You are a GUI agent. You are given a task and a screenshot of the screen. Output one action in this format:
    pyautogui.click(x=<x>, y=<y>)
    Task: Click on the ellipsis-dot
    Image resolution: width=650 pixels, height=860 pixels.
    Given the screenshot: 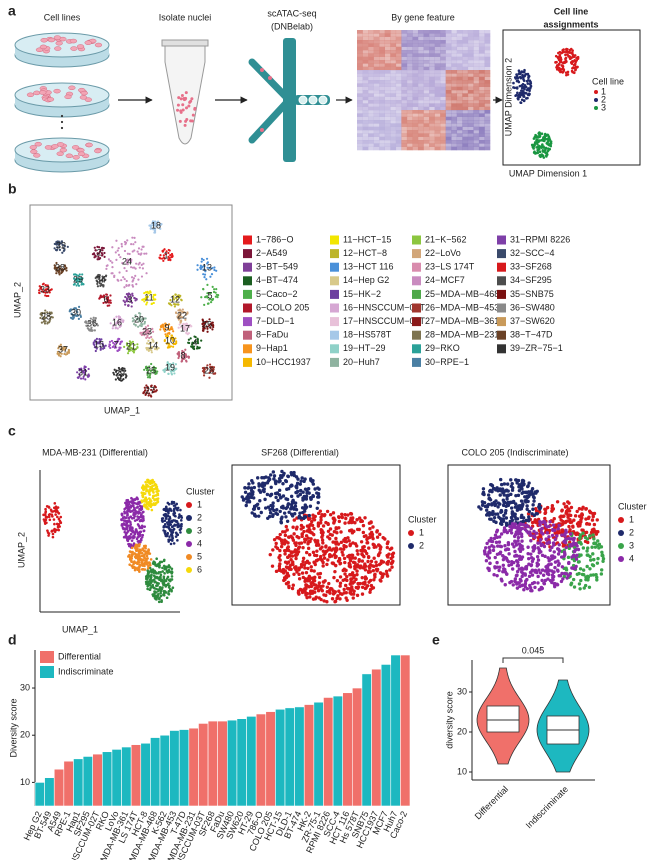 What is the action you would take?
    pyautogui.click(x=62, y=116)
    